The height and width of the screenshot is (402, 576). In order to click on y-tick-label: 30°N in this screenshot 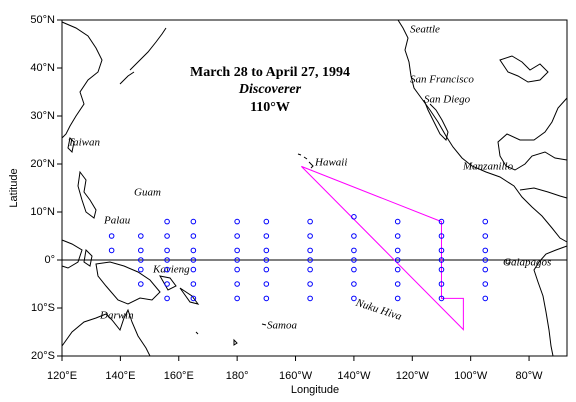, I will do `click(42, 116)`.